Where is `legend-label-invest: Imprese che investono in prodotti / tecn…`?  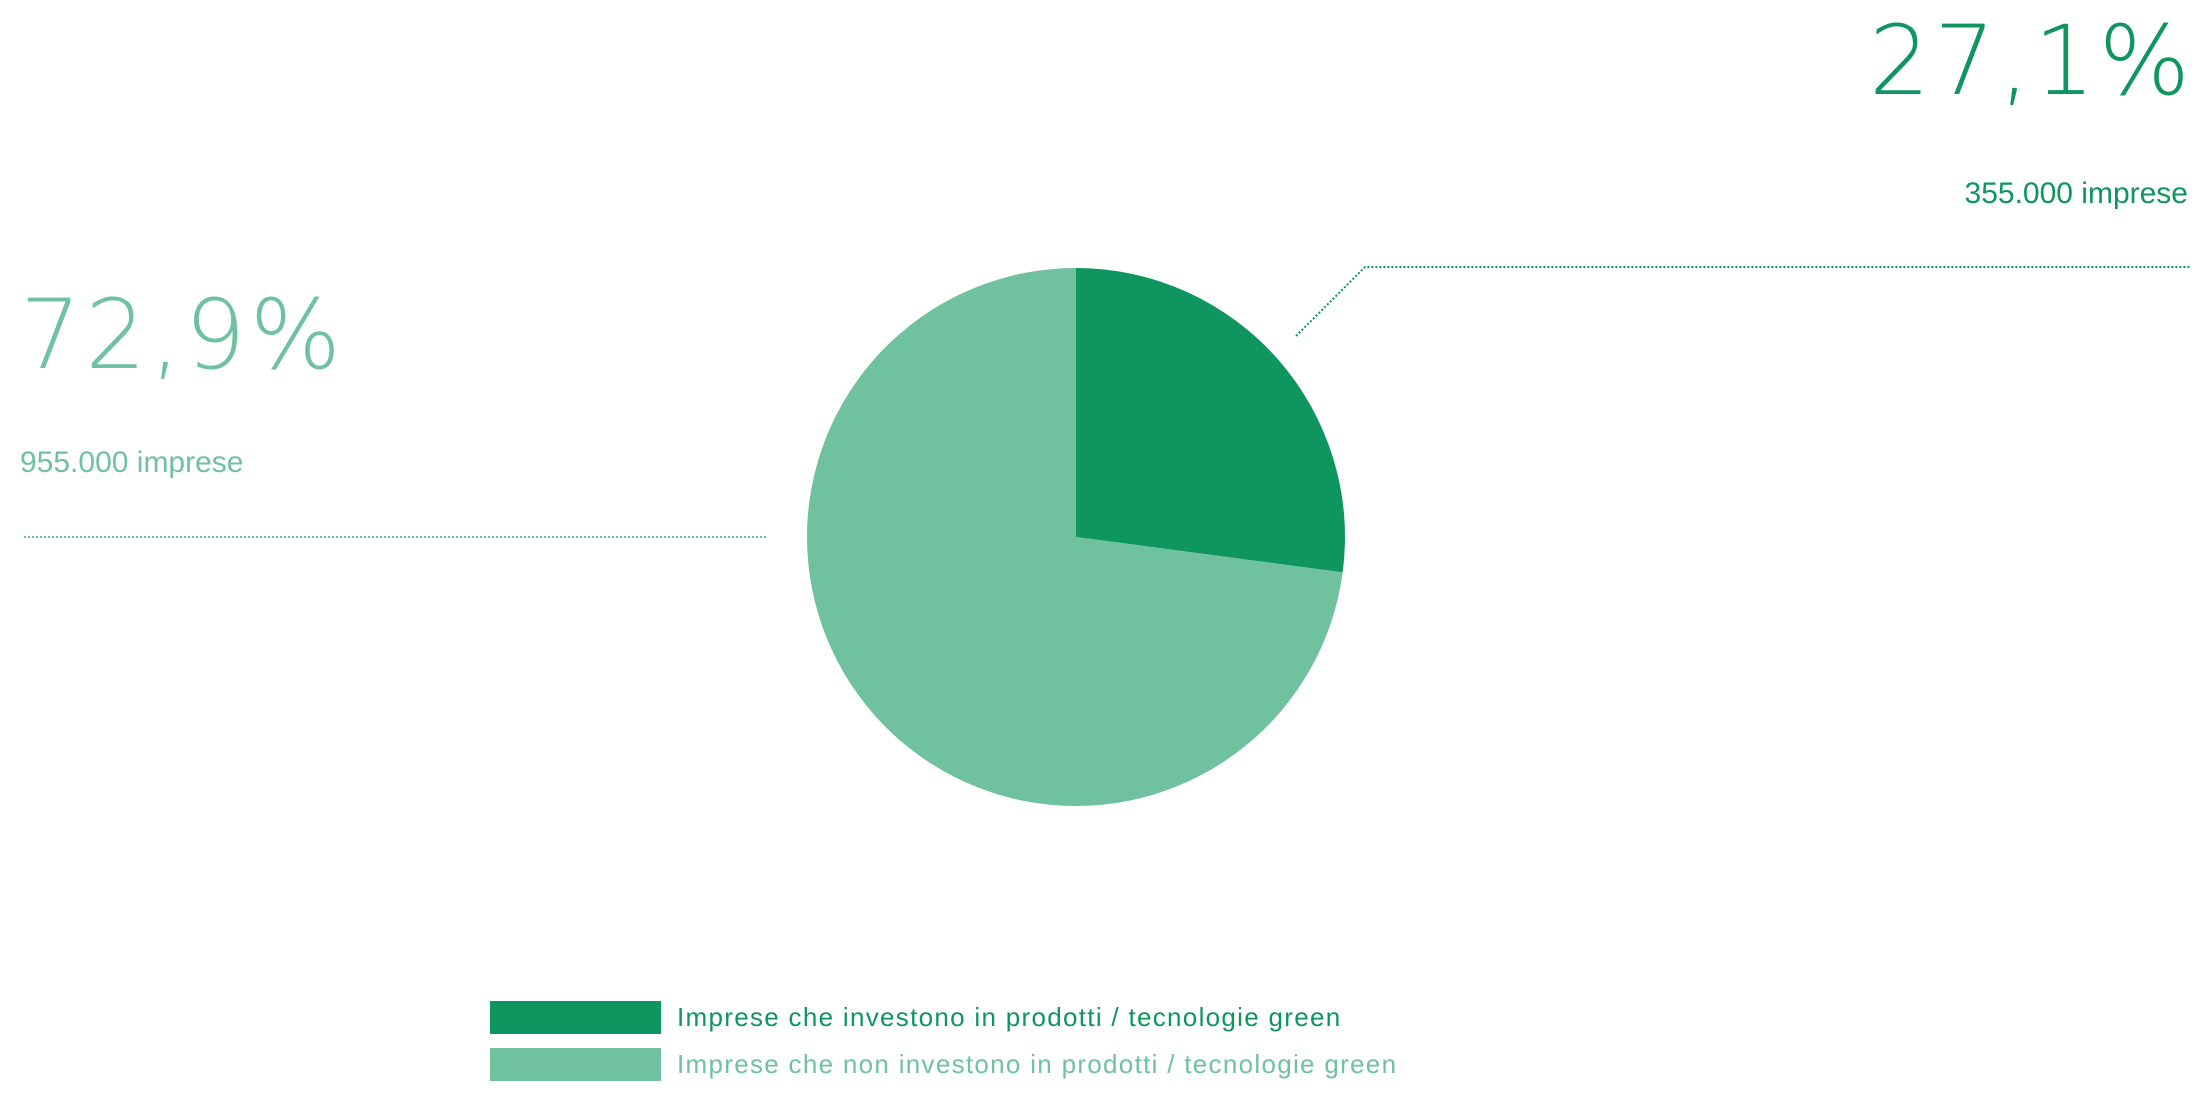
legend-label-invest: Imprese che investono in prodotti / tecn… is located at coordinates (1009, 1017).